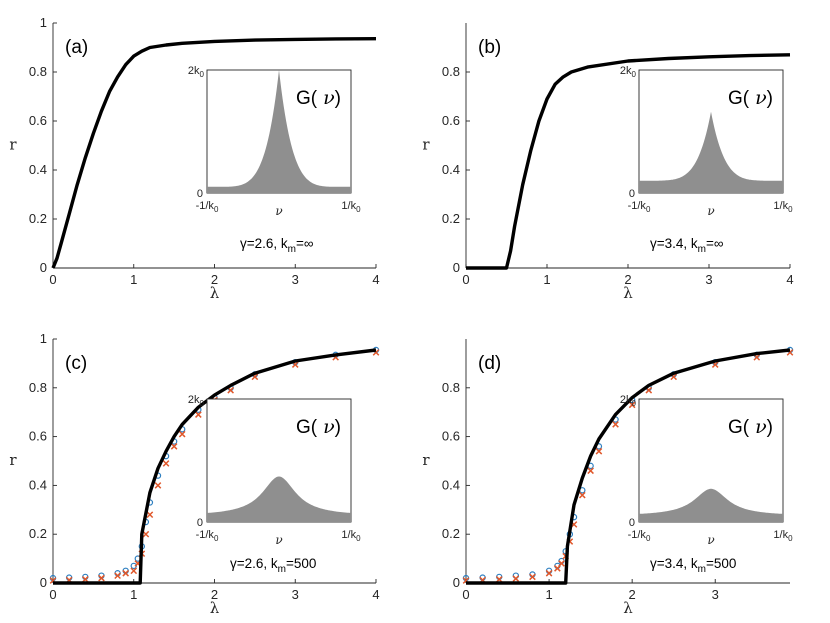 The width and height of the screenshot is (830, 623). I want to click on inset-x-right-label: 1/k0, so click(783, 207).